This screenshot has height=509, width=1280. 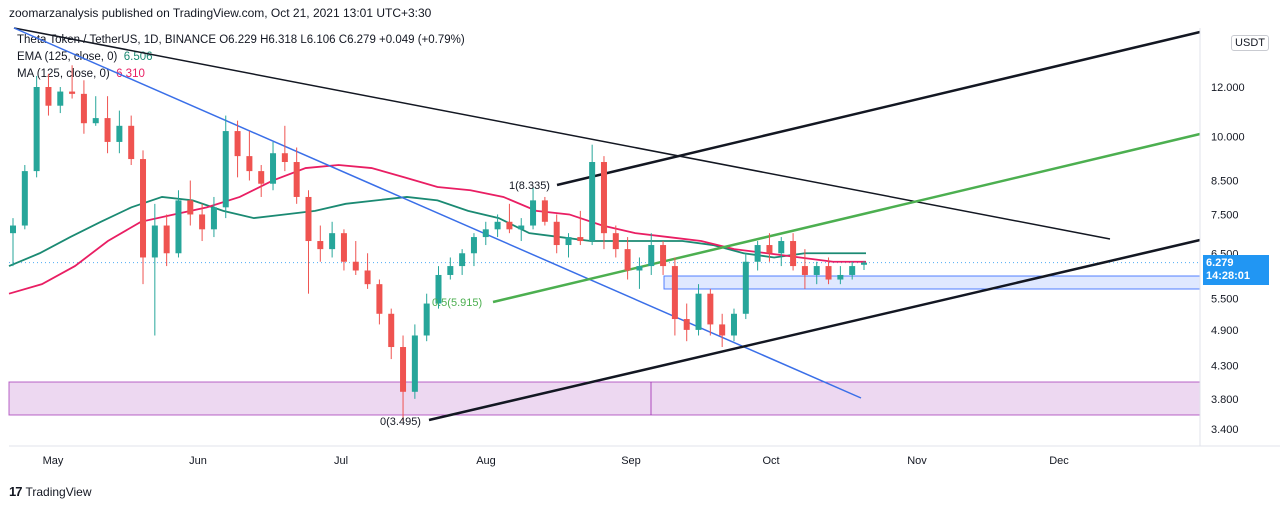 I want to click on y-tick-label: 10.000, so click(x=1228, y=137).